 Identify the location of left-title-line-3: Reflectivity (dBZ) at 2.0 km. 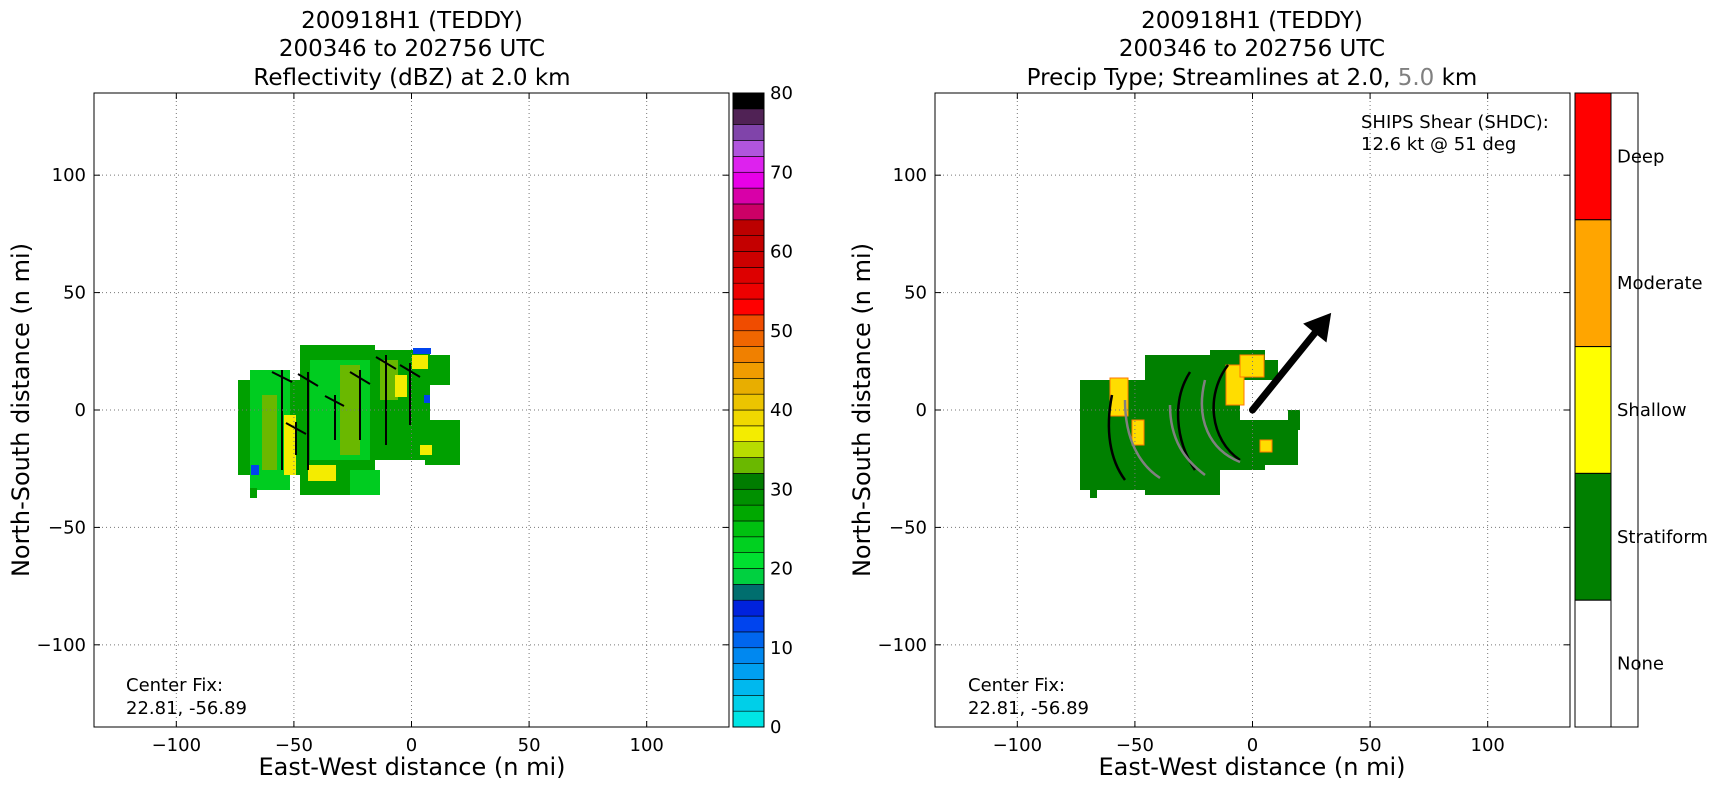
(411, 78).